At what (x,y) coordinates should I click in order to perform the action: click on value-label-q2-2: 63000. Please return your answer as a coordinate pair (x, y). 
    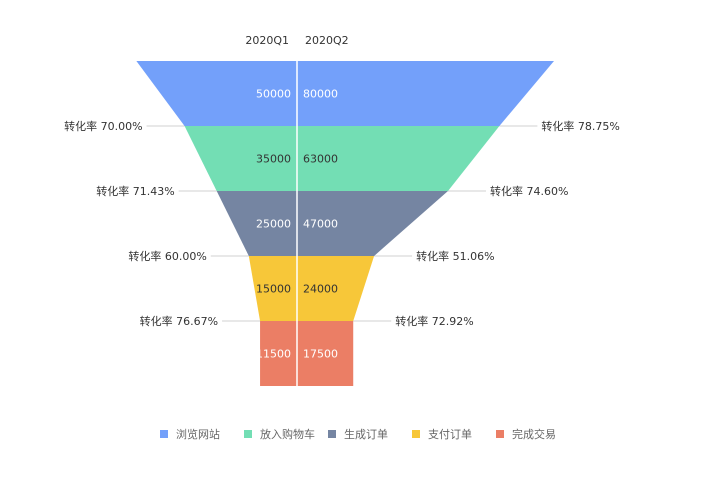
    Looking at the image, I should click on (320, 159).